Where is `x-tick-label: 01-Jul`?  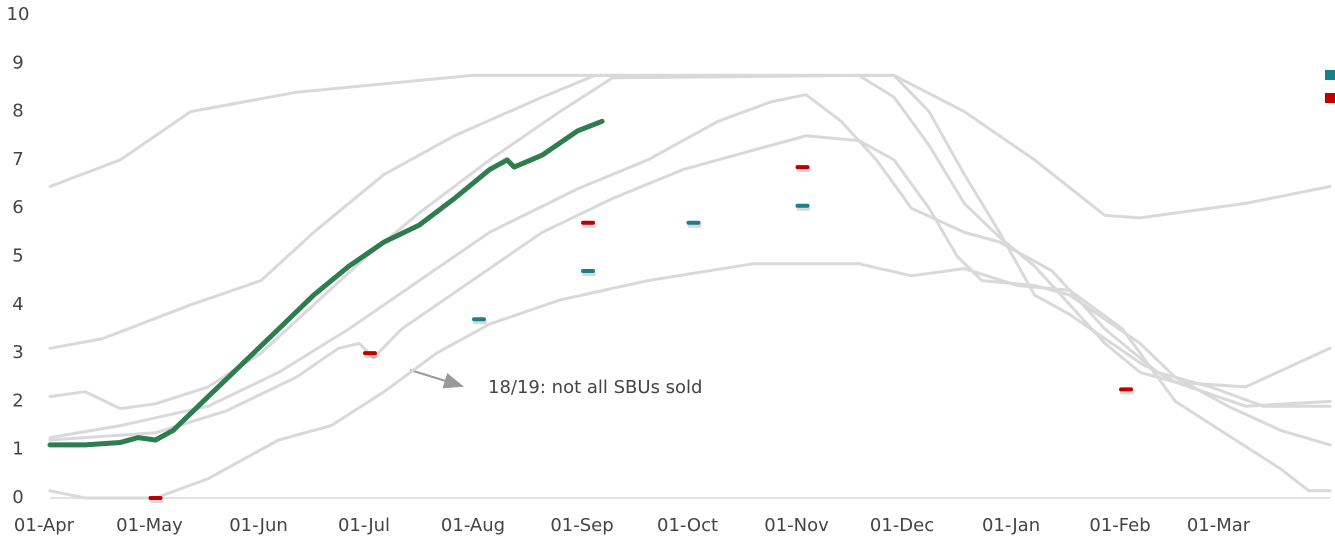 x-tick-label: 01-Jul is located at coordinates (364, 525).